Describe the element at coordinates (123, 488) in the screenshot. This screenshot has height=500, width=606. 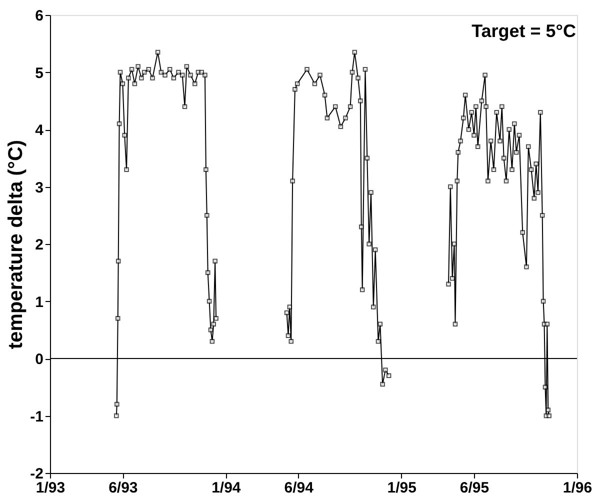
I see `x-tick-label: 6/93` at that location.